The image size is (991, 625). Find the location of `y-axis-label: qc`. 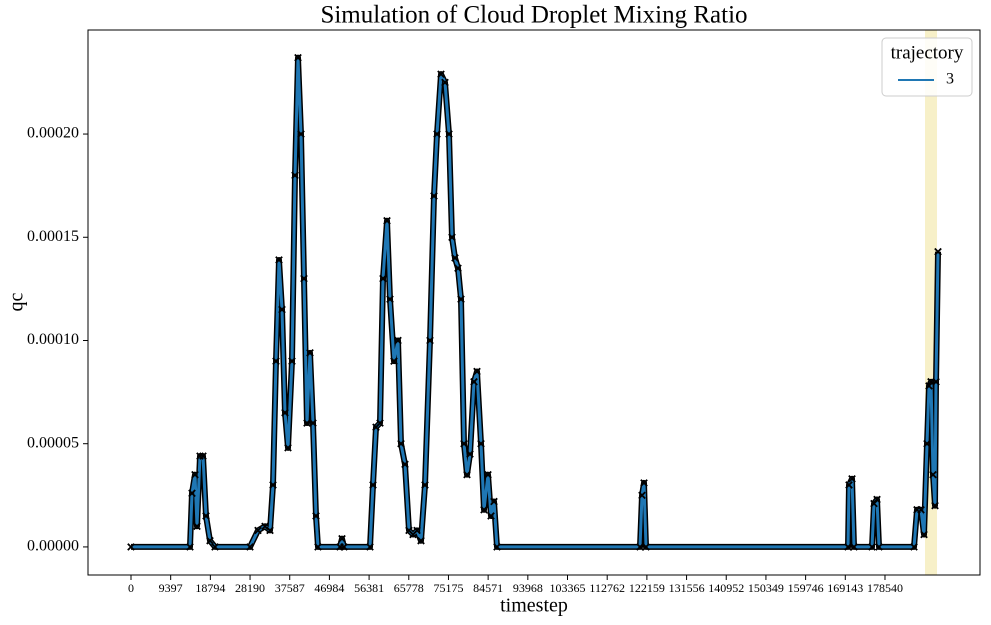

y-axis-label: qc is located at coordinates (17, 301).